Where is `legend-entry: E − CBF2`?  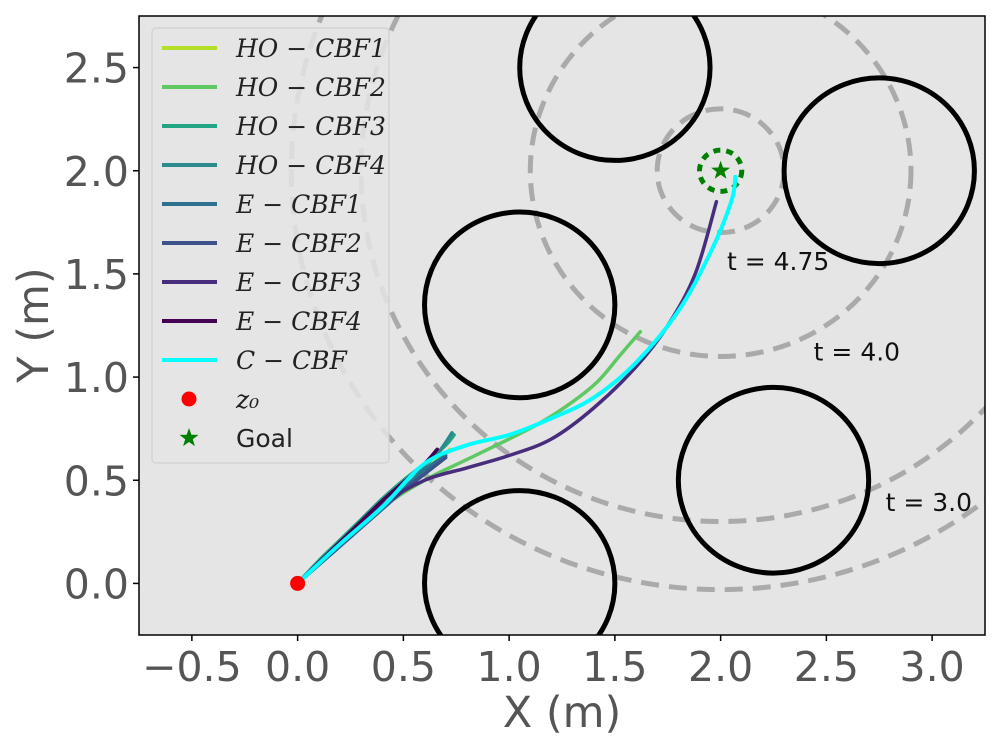
legend-entry: E − CBF2 is located at coordinates (298, 243).